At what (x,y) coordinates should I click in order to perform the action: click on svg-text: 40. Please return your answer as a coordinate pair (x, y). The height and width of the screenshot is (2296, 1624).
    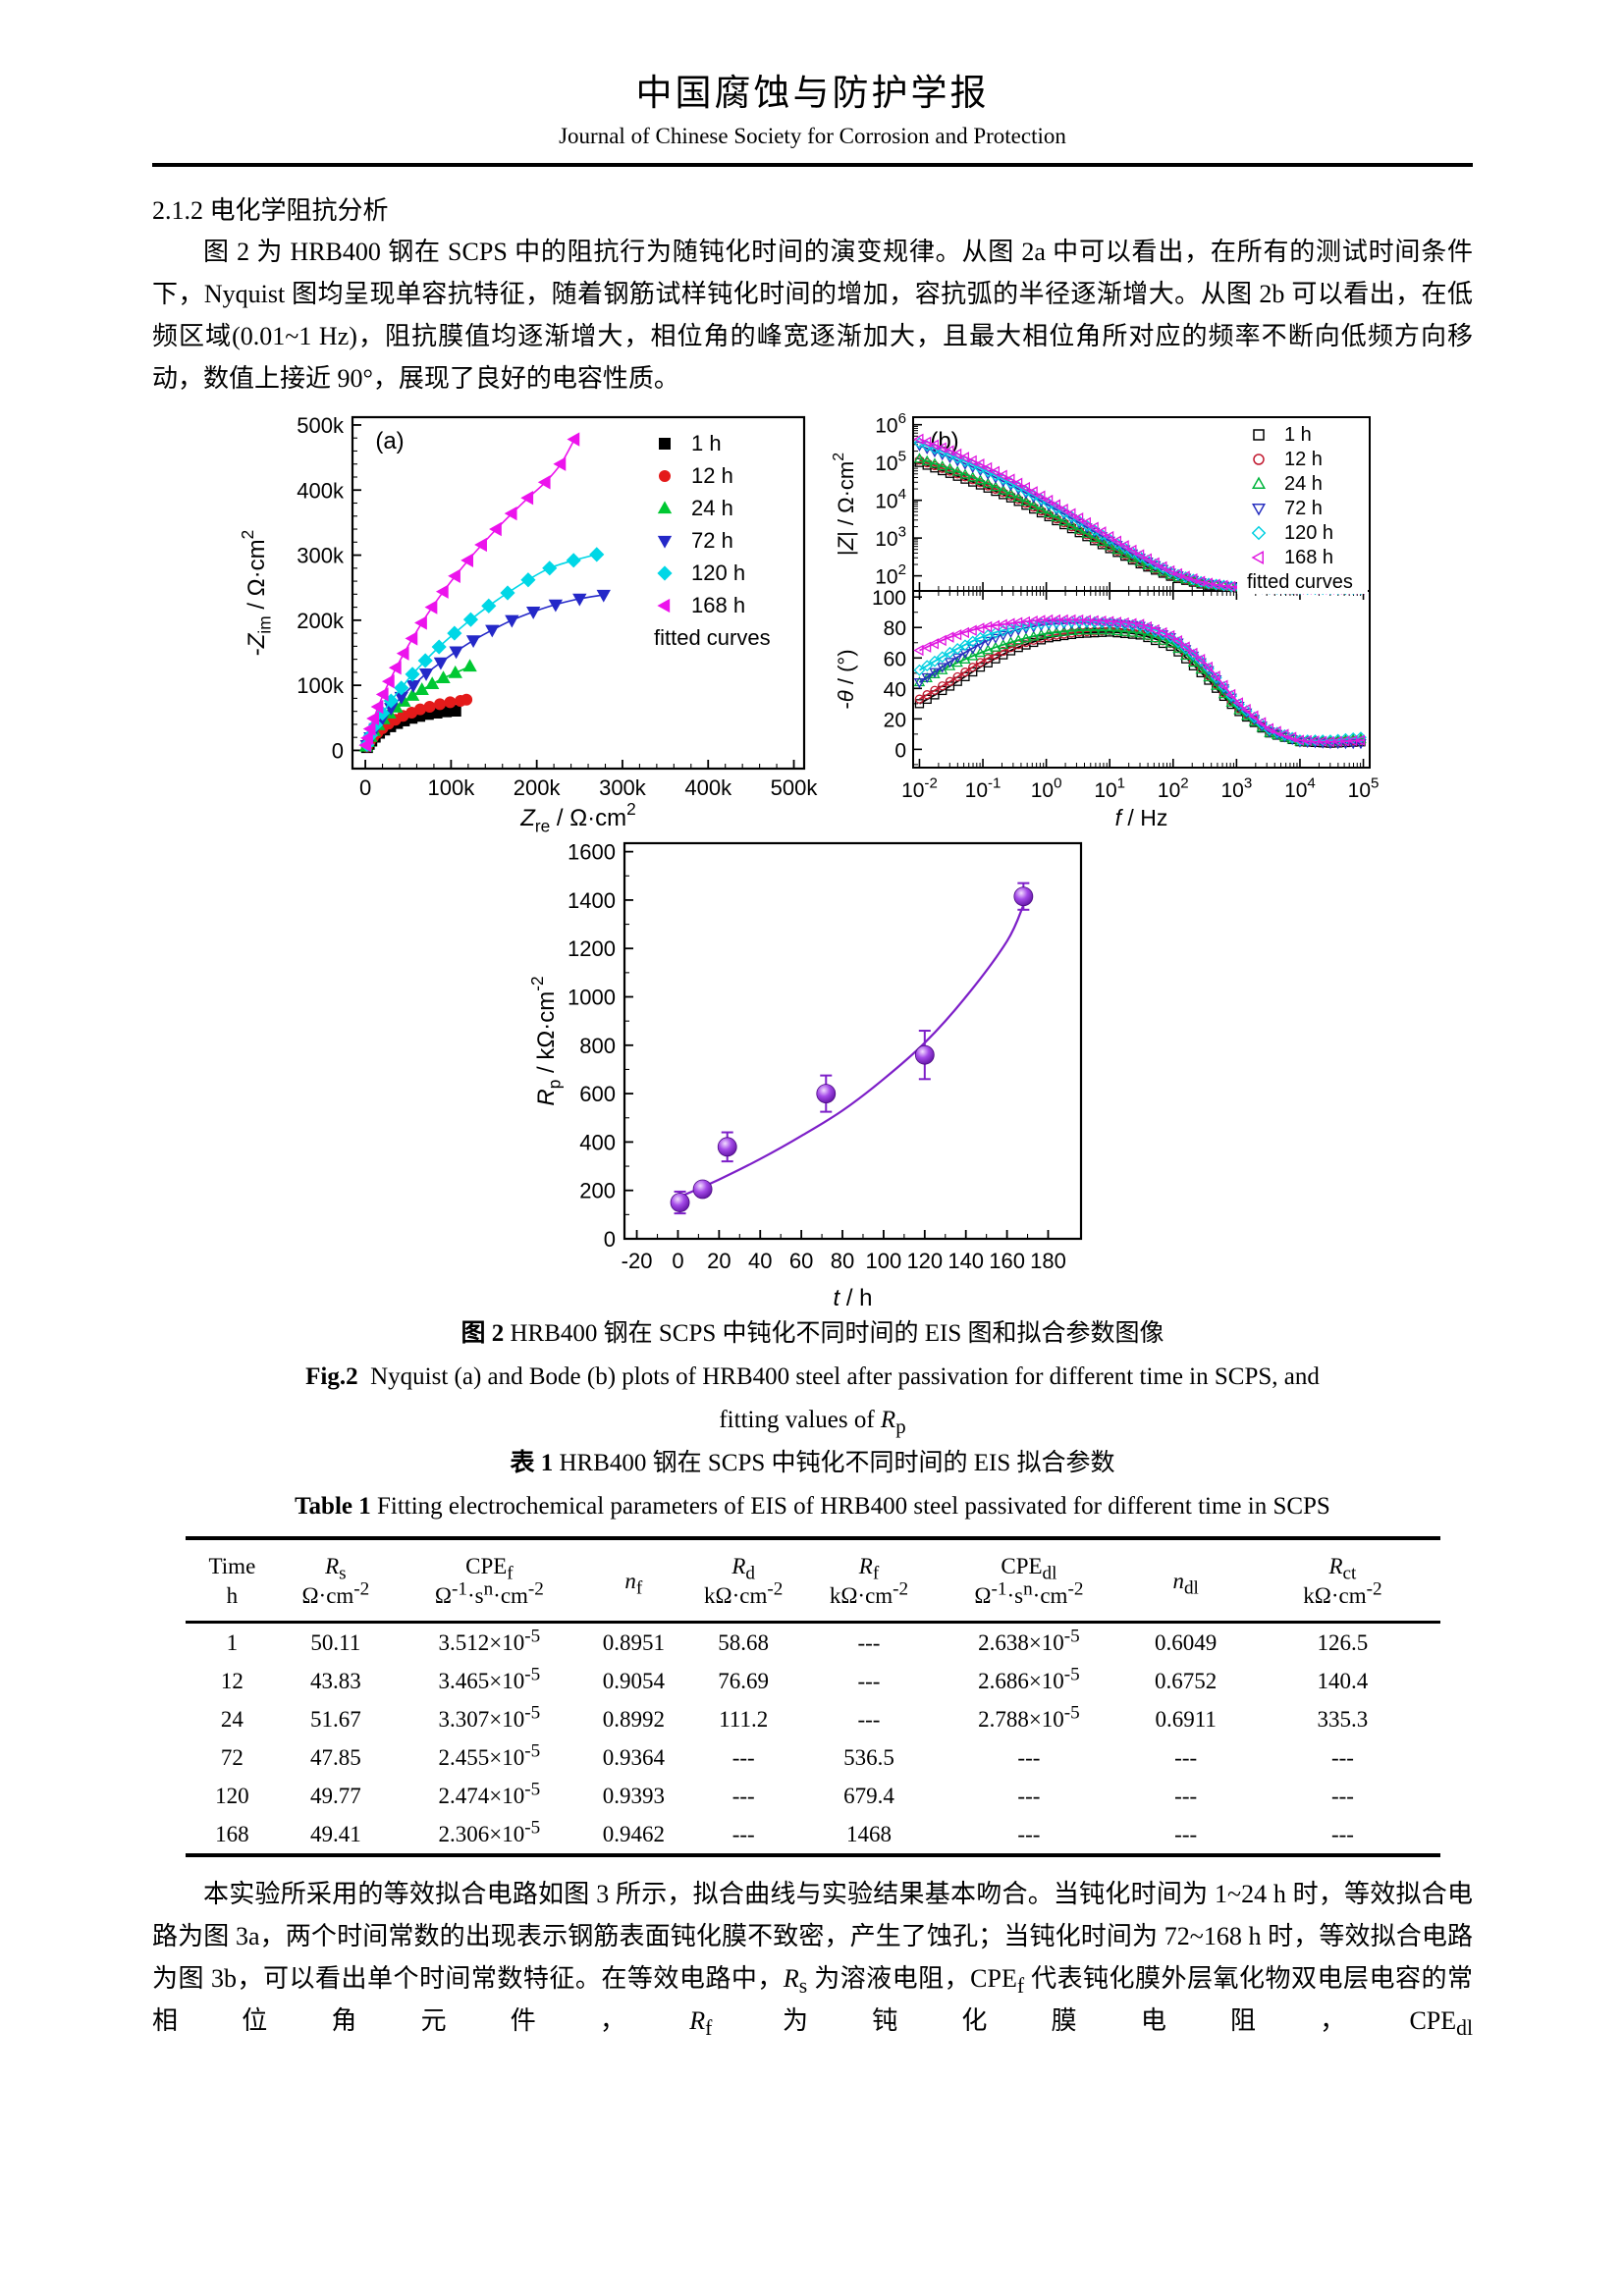
    Looking at the image, I should click on (894, 689).